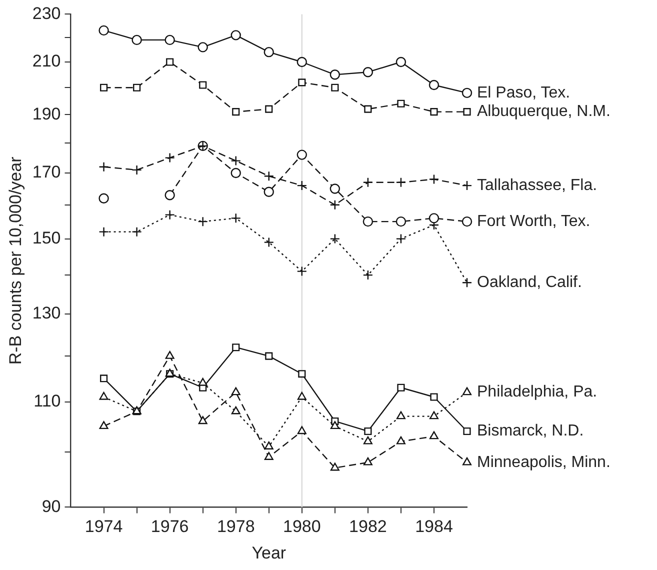 This screenshot has width=657, height=570. I want to click on y-tick-label: 210, so click(46, 61).